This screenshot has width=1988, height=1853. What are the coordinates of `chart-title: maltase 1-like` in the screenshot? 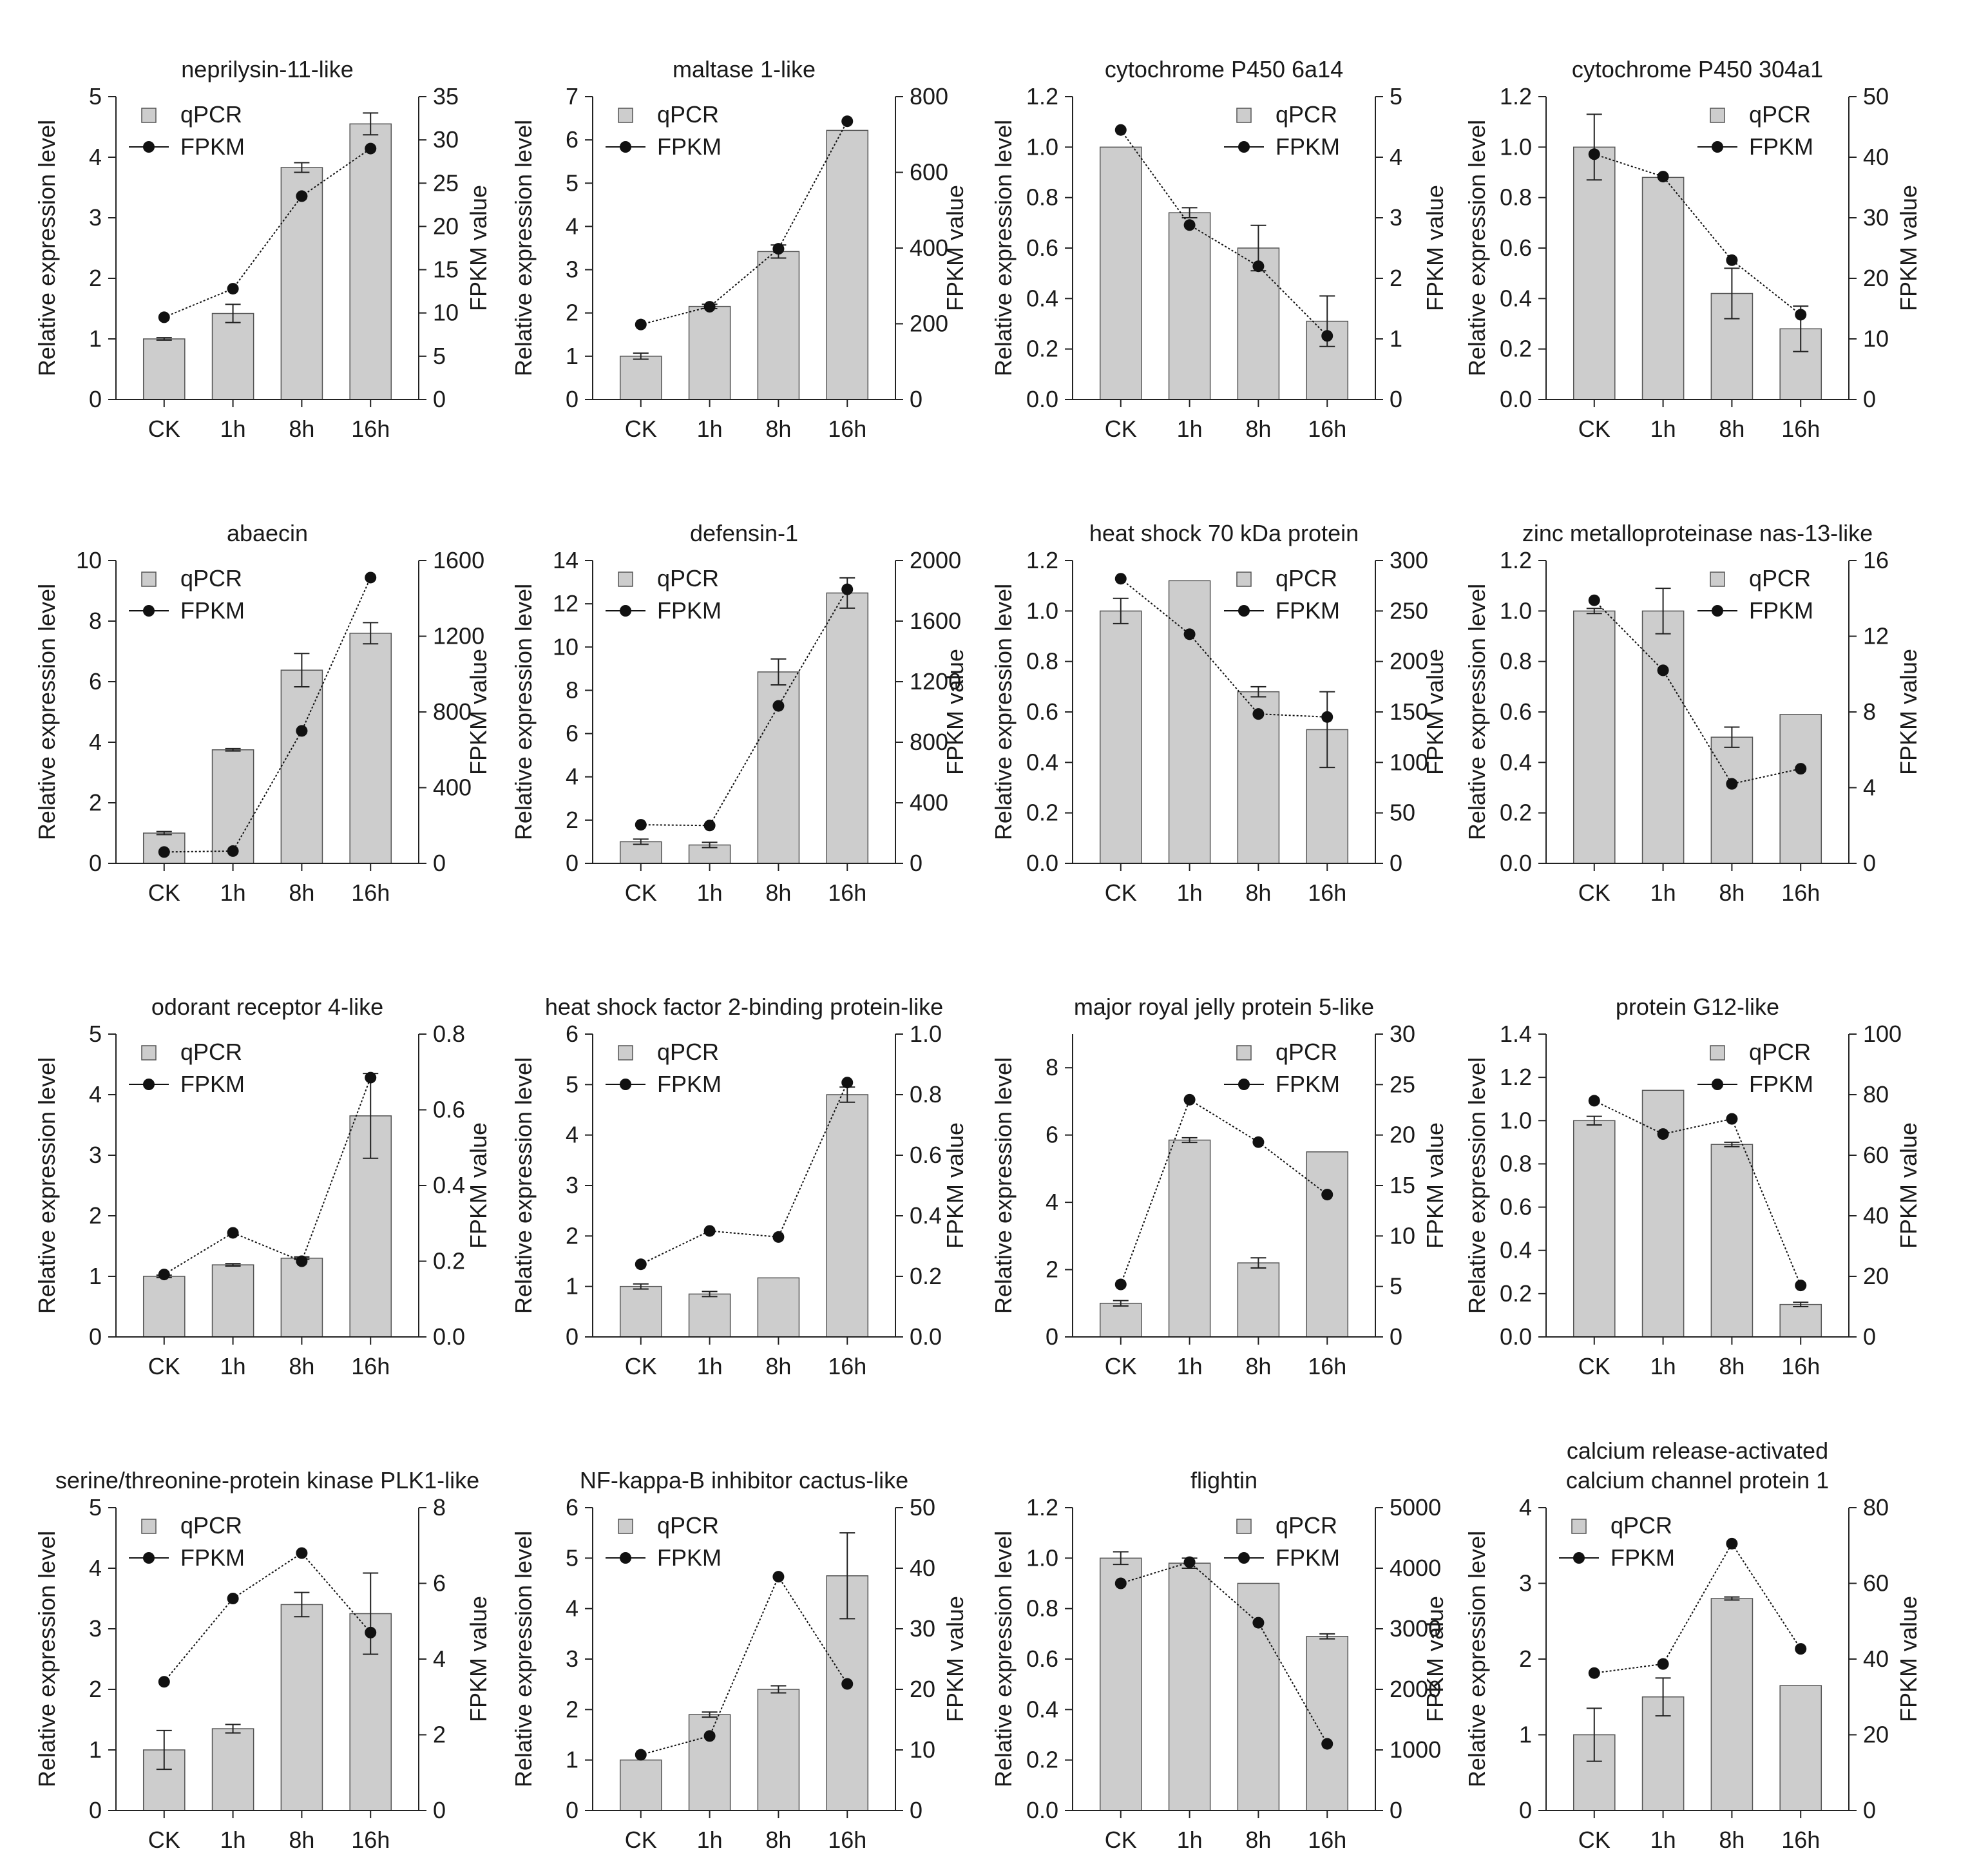 It's located at (744, 69).